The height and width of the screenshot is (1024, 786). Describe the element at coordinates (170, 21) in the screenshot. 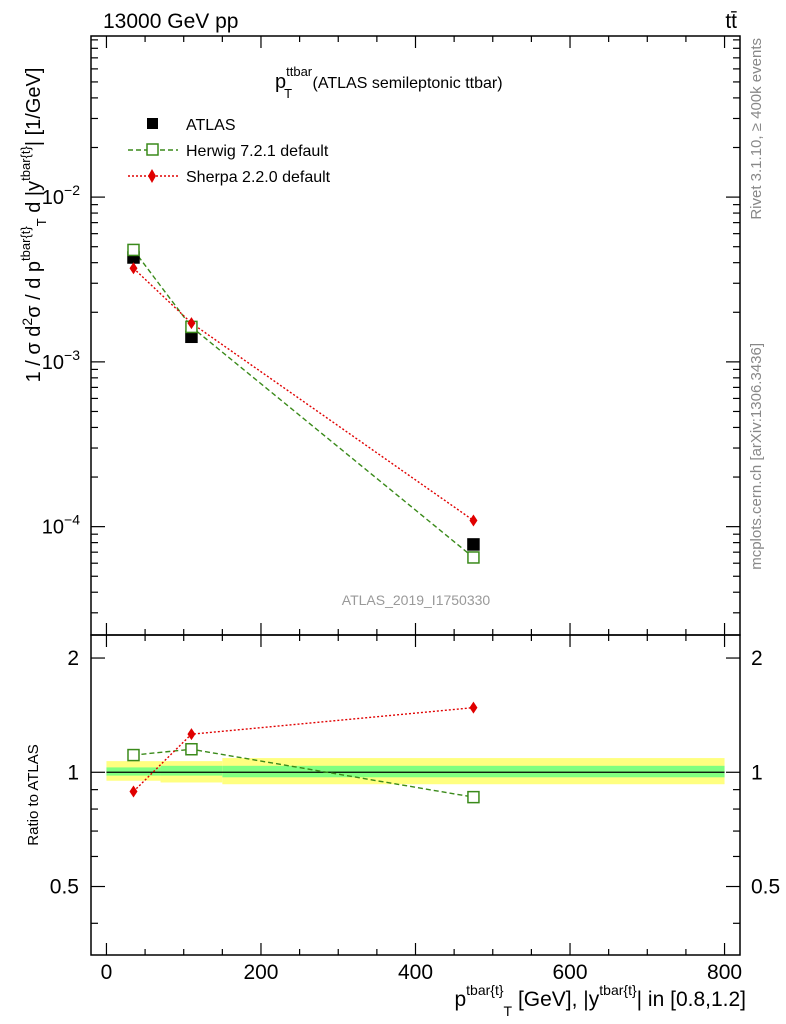

I see `energy-label: 13000 GeV pp` at that location.